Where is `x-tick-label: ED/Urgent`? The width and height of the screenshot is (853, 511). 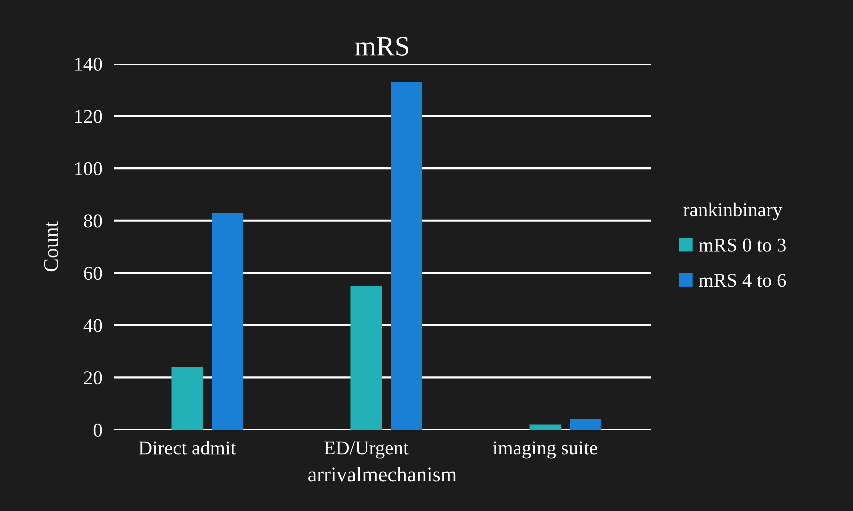
x-tick-label: ED/Urgent is located at coordinates (366, 450).